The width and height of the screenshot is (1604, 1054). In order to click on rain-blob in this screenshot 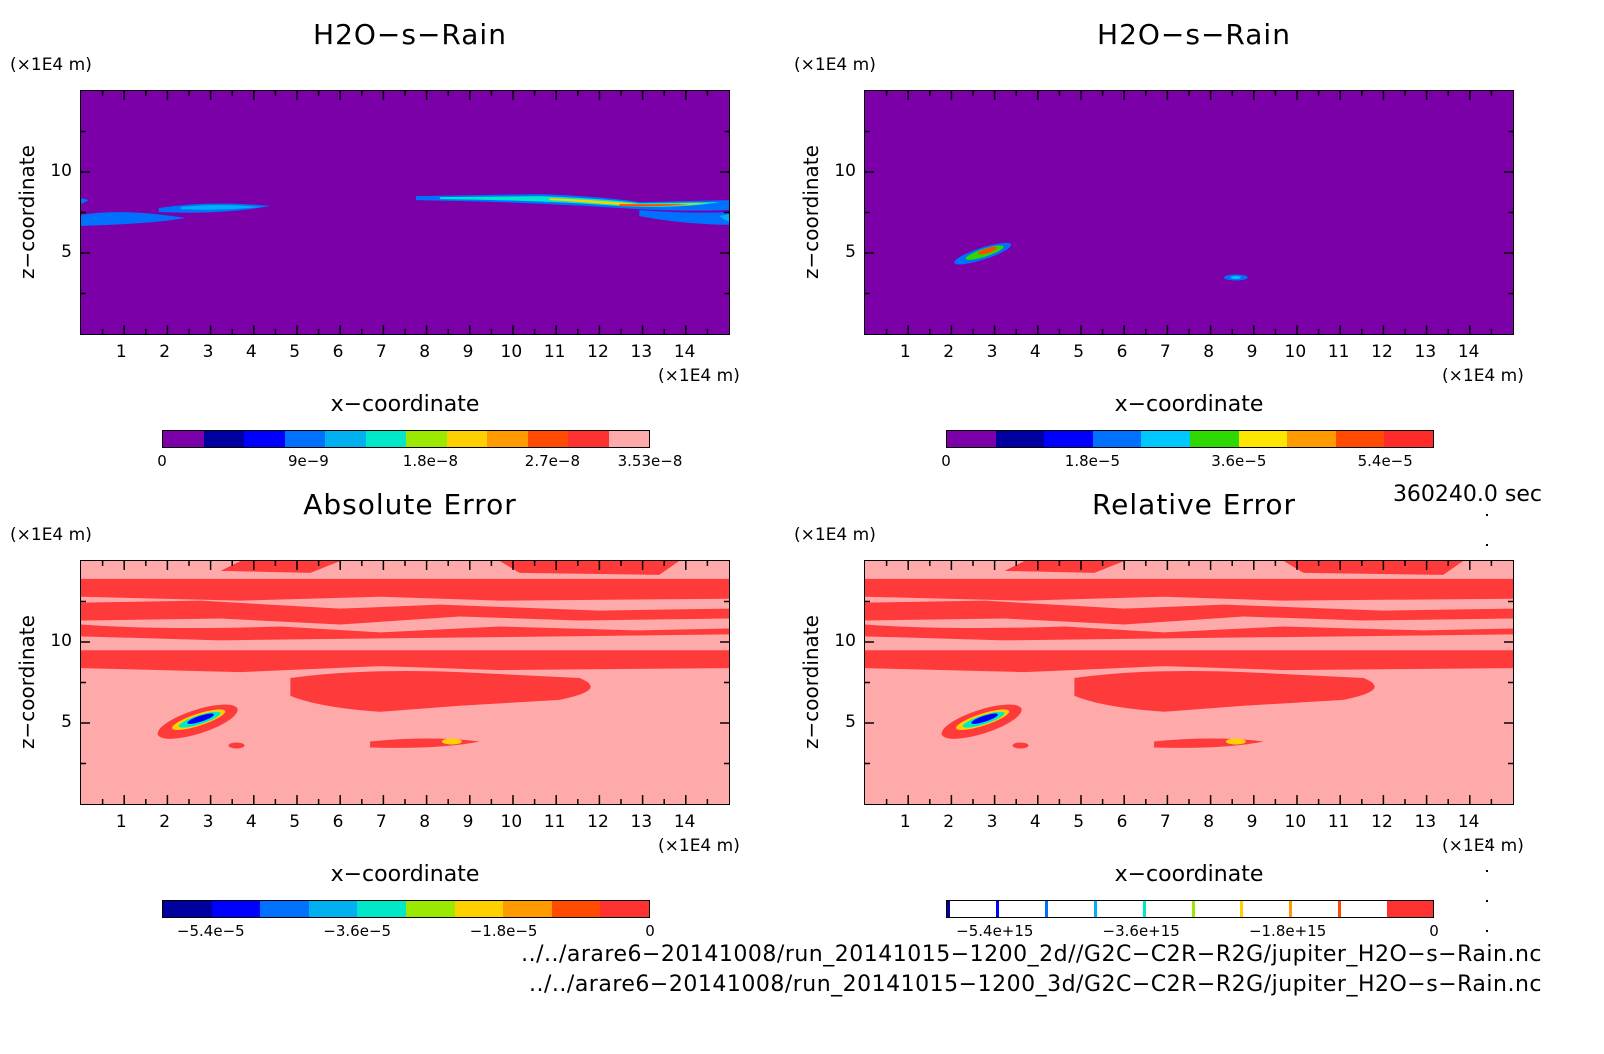, I will do `click(1235, 277)`.